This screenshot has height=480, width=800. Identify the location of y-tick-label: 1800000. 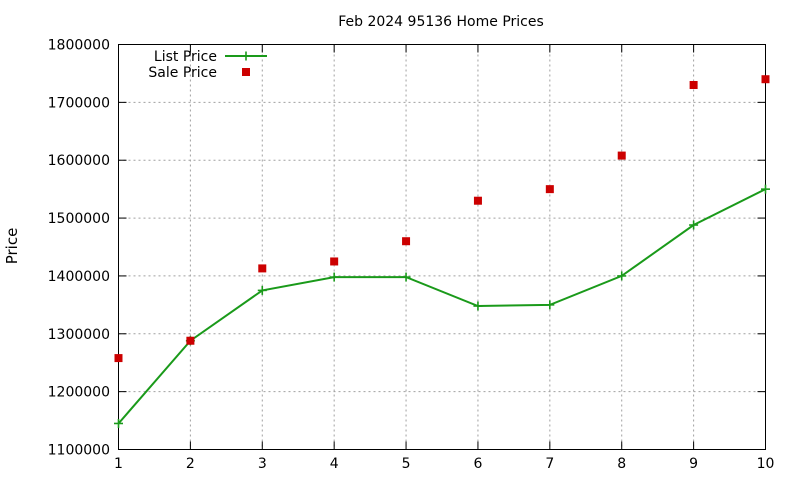
(79, 46).